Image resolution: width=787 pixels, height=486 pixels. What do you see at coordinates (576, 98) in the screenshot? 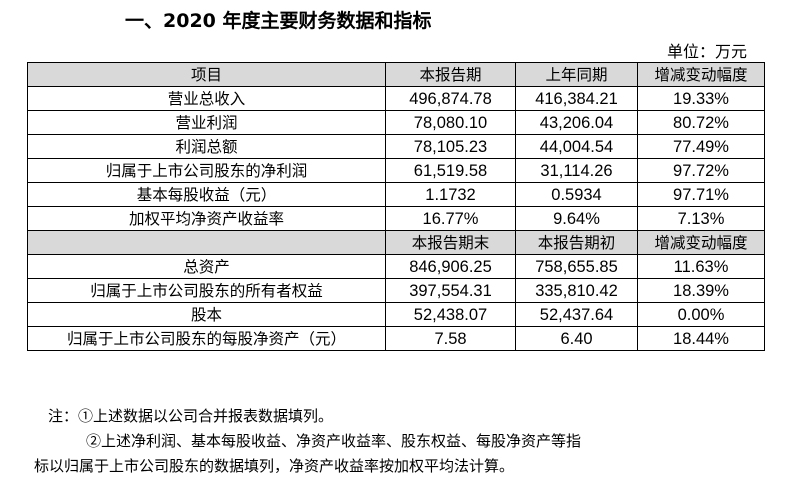
I see `previous-value: 416,384.21` at bounding box center [576, 98].